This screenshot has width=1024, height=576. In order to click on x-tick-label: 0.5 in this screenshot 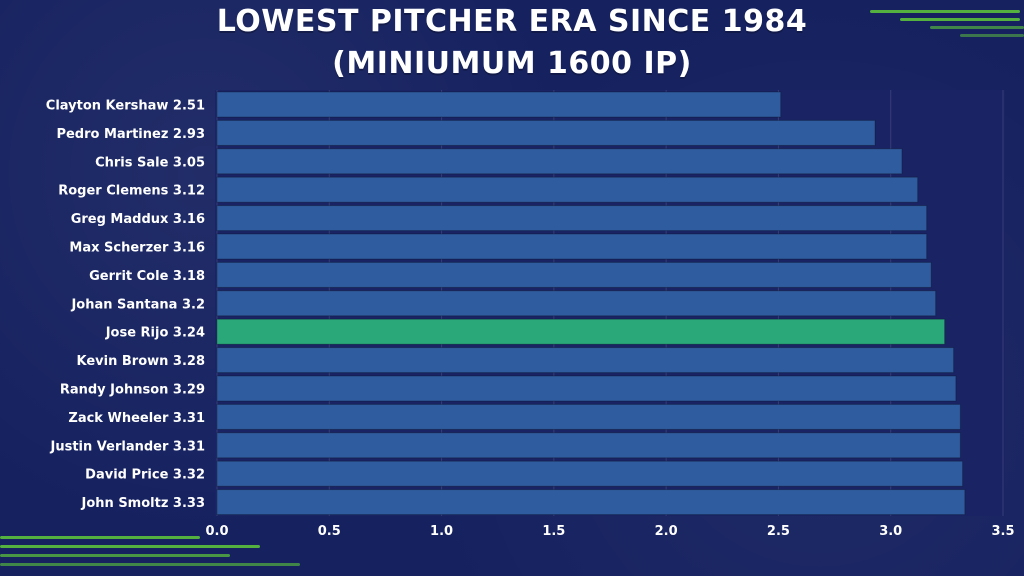, I will do `click(329, 531)`.